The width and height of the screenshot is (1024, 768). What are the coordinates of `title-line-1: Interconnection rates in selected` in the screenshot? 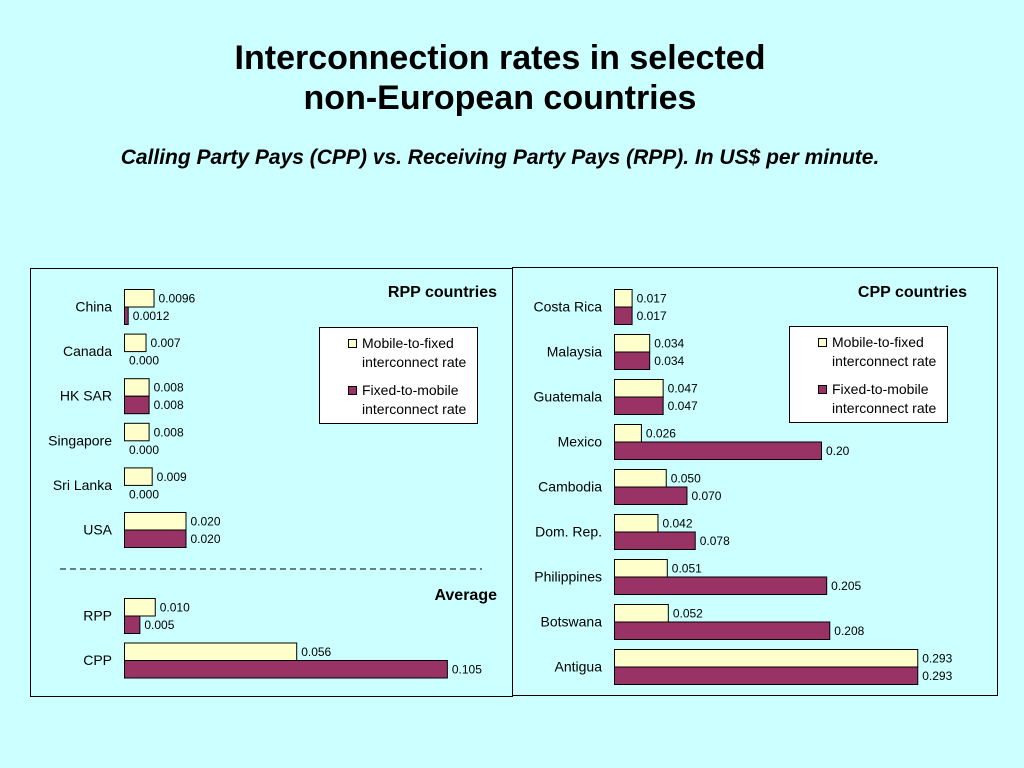 It's located at (500, 58).